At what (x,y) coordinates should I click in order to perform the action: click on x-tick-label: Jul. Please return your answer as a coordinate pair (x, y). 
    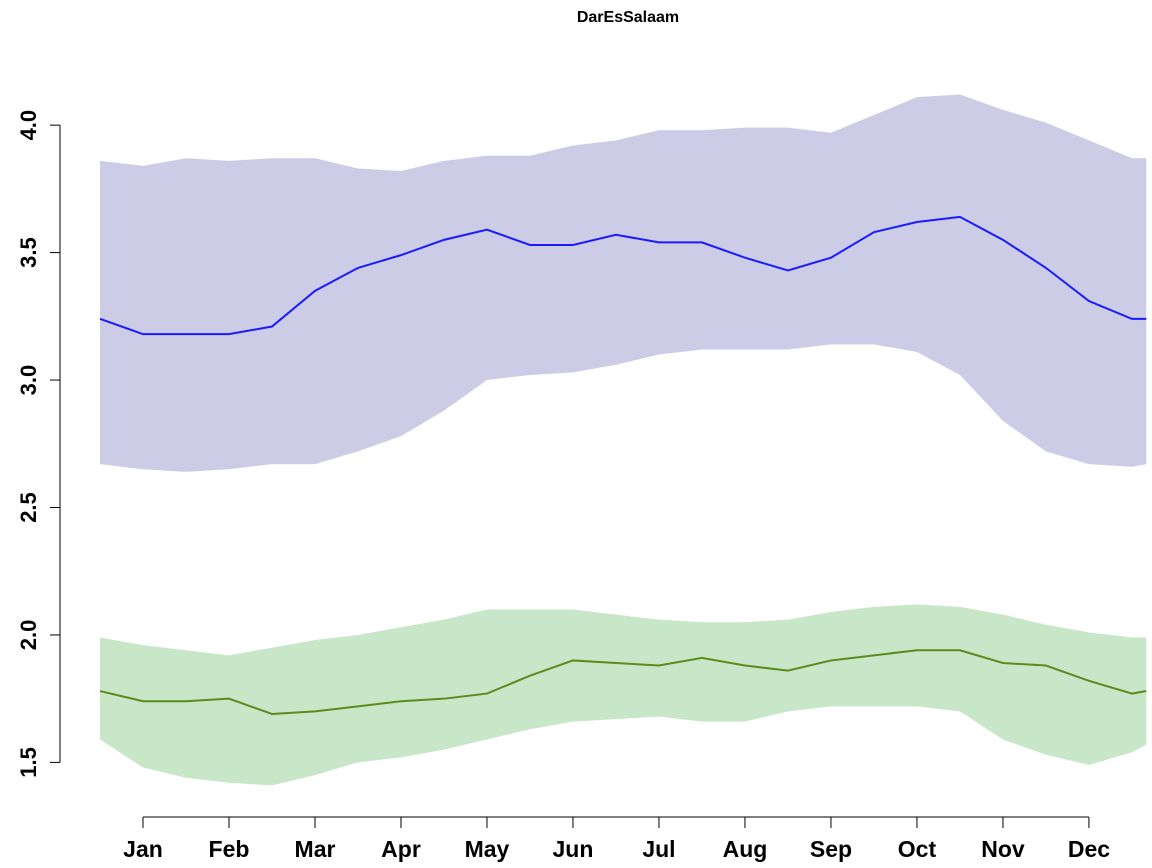
    Looking at the image, I should click on (658, 849).